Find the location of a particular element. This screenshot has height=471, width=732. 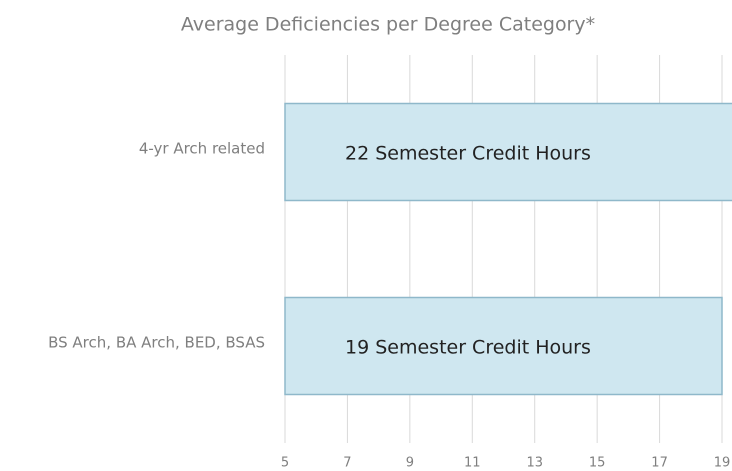

value-label: 19 Semester Credit Hours is located at coordinates (468, 348).